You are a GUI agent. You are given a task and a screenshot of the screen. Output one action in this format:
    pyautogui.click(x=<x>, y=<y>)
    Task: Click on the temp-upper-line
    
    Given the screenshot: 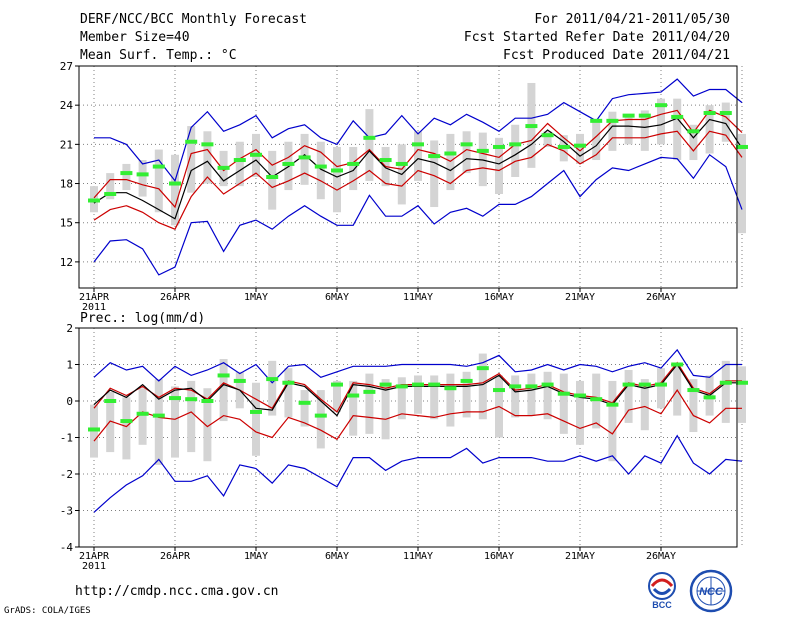 What is the action you would take?
    pyautogui.click(x=418, y=159)
    